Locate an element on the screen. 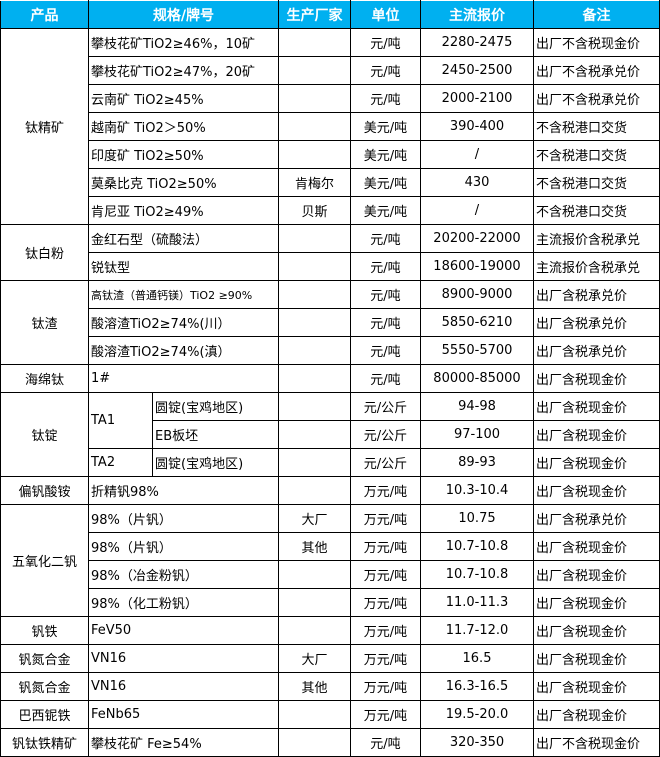 This screenshot has height=757, width=660. spec-cell: 印度矿 TiO2≥50% is located at coordinates (183, 154).